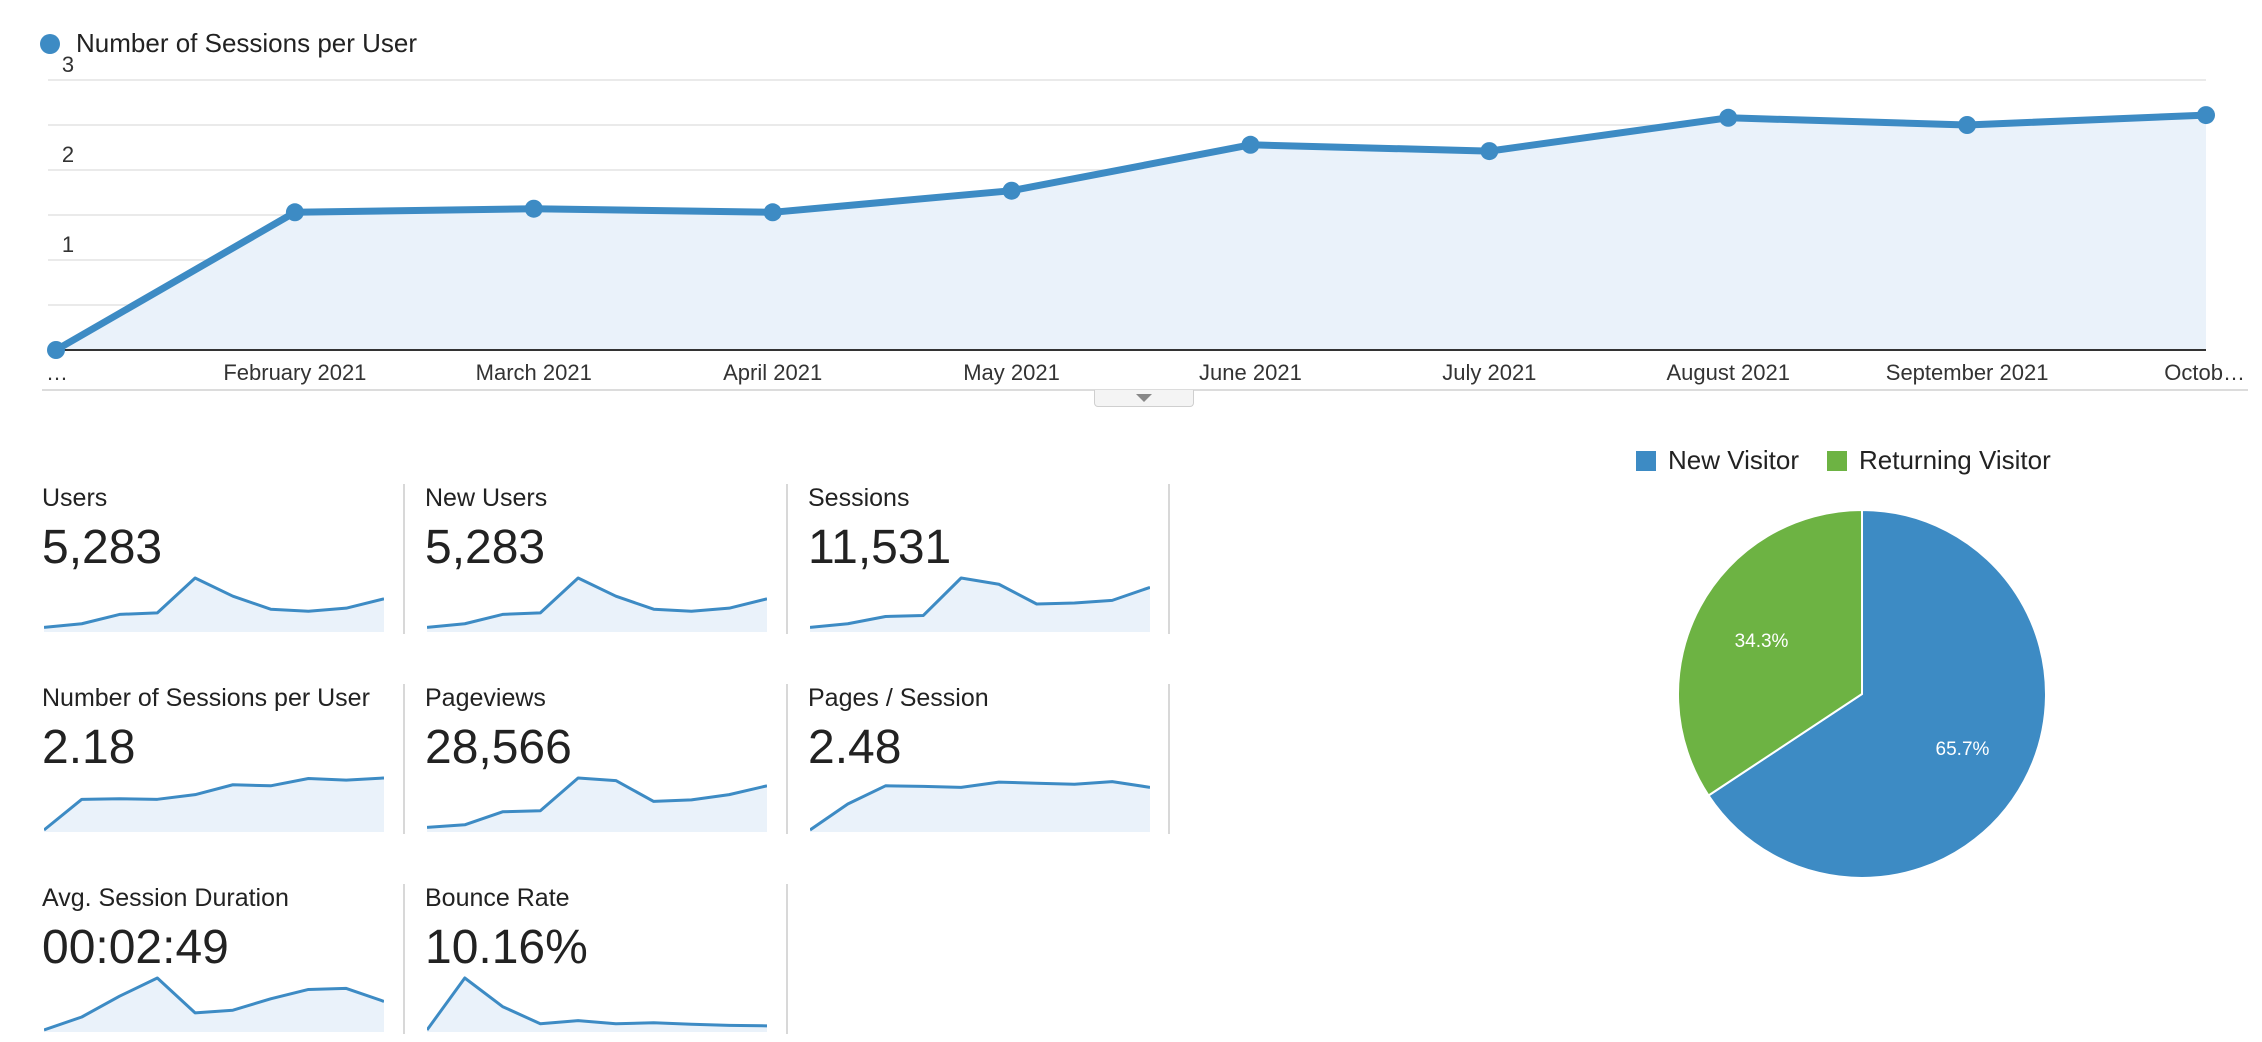 This screenshot has height=1042, width=2262. I want to click on metric-label: Pages / Session, so click(898, 698).